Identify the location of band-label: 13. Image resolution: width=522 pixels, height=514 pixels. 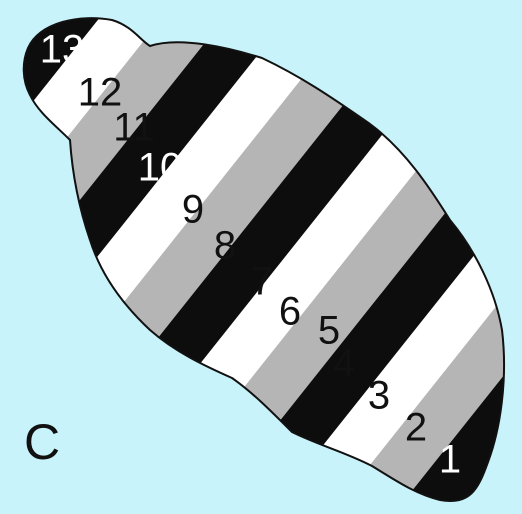
(62, 50).